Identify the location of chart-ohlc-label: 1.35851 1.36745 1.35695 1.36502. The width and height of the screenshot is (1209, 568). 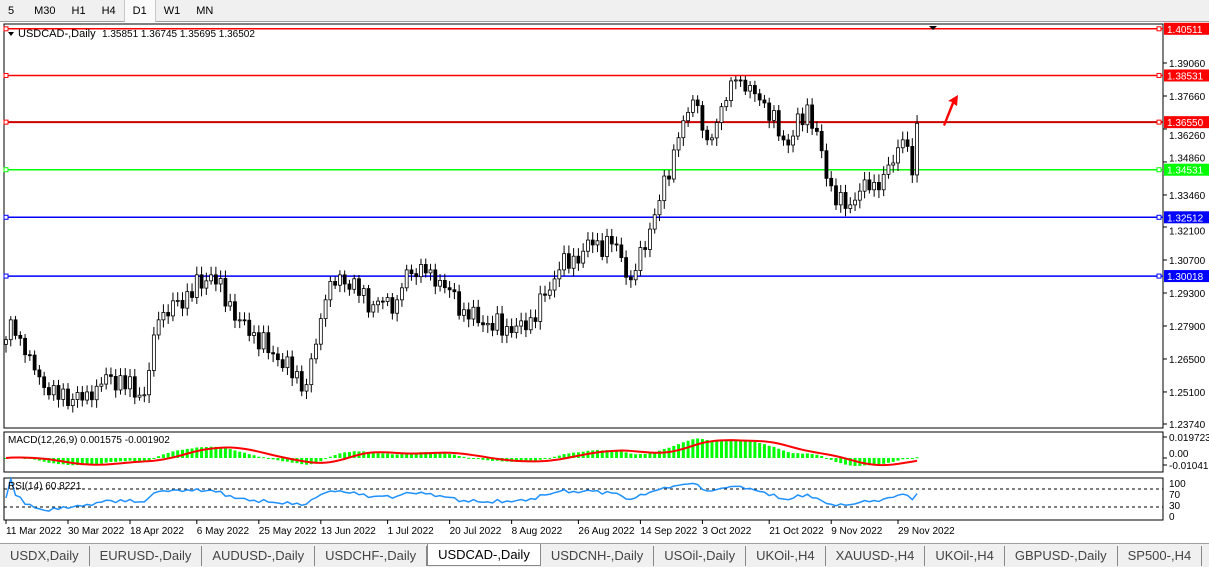
(178, 34).